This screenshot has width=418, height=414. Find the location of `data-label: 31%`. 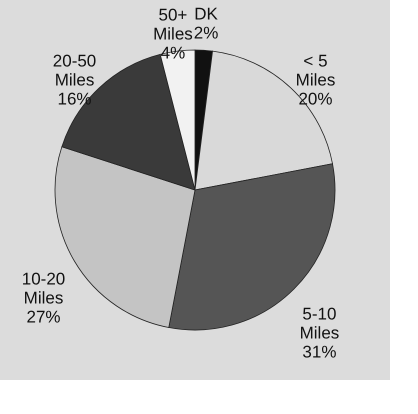

data-label: 31% is located at coordinates (319, 352).